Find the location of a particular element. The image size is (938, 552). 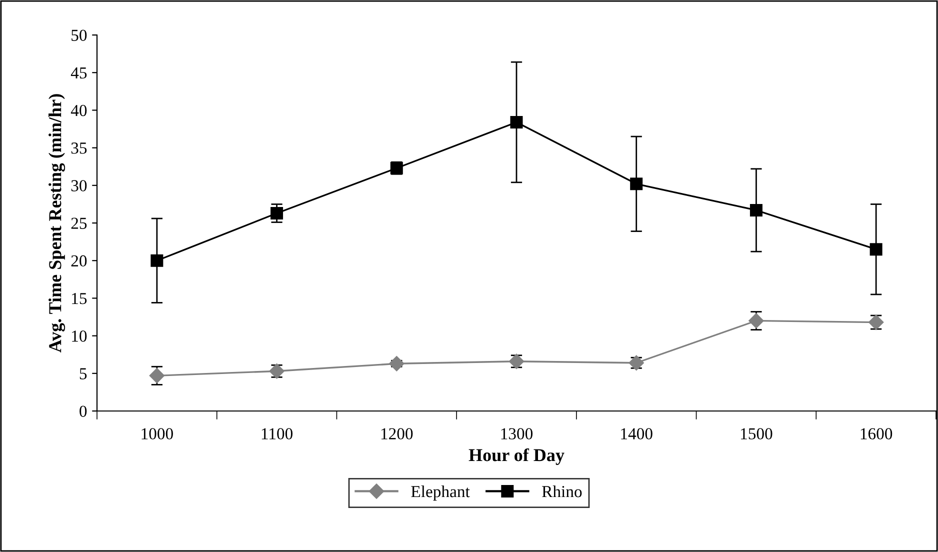

y-tick-label: 5 is located at coordinates (83, 374).